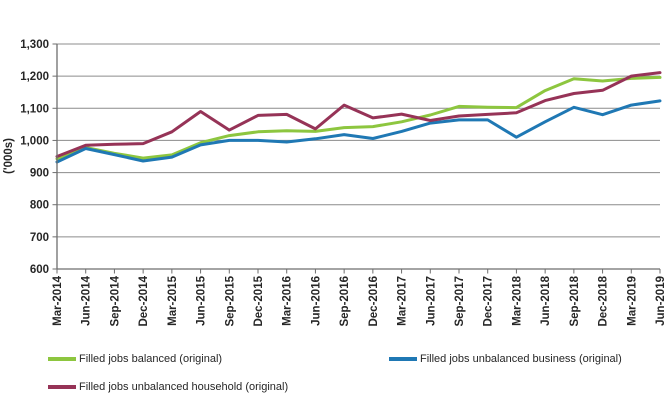 The height and width of the screenshot is (410, 667). I want to click on x-tick-label-10: Sep-2016, so click(345, 301).